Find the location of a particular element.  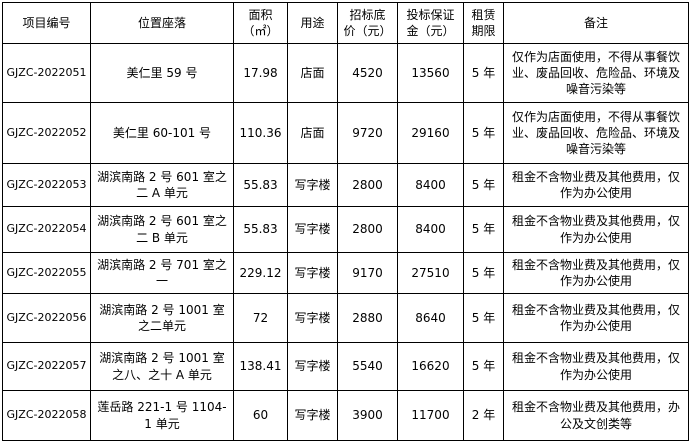

cell-deposit: 13560 is located at coordinates (430, 73).